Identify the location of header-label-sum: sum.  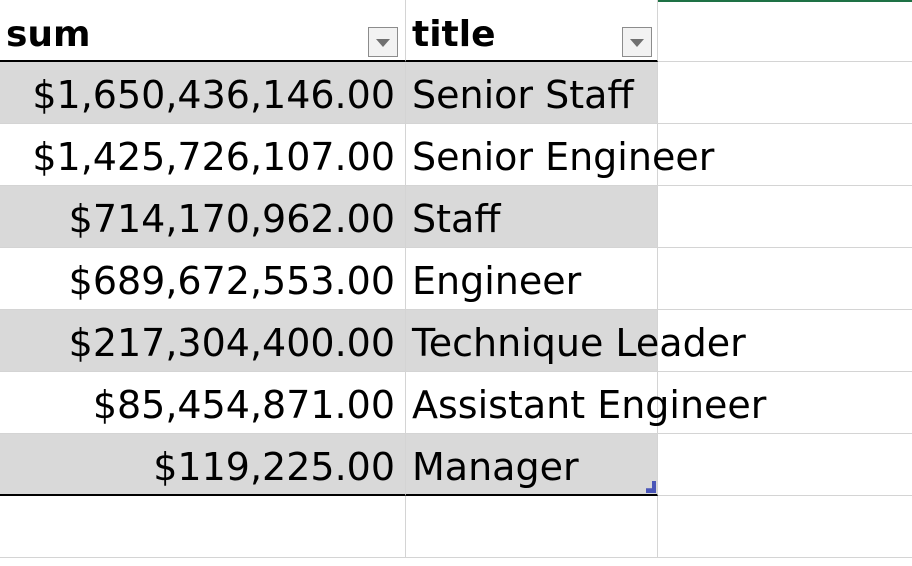
(48, 34).